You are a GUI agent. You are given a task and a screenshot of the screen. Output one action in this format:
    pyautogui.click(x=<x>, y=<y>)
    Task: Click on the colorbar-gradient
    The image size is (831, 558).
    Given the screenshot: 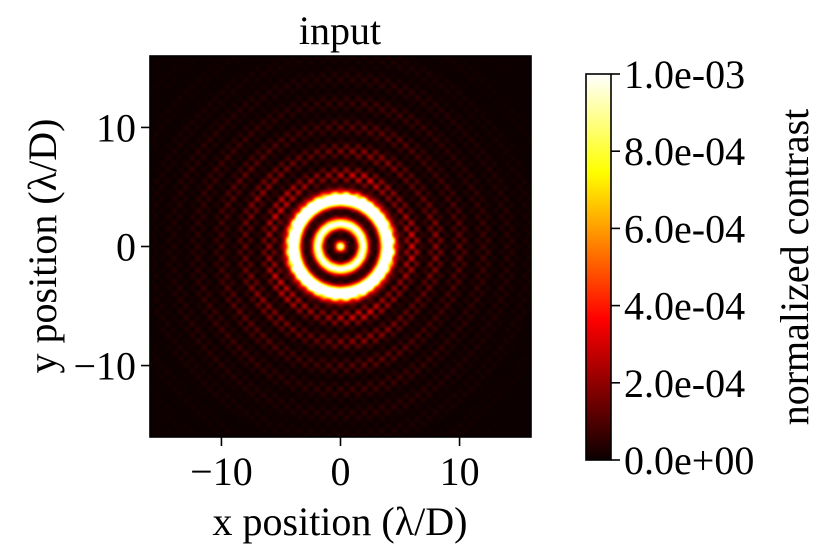 What is the action you would take?
    pyautogui.click(x=598, y=267)
    